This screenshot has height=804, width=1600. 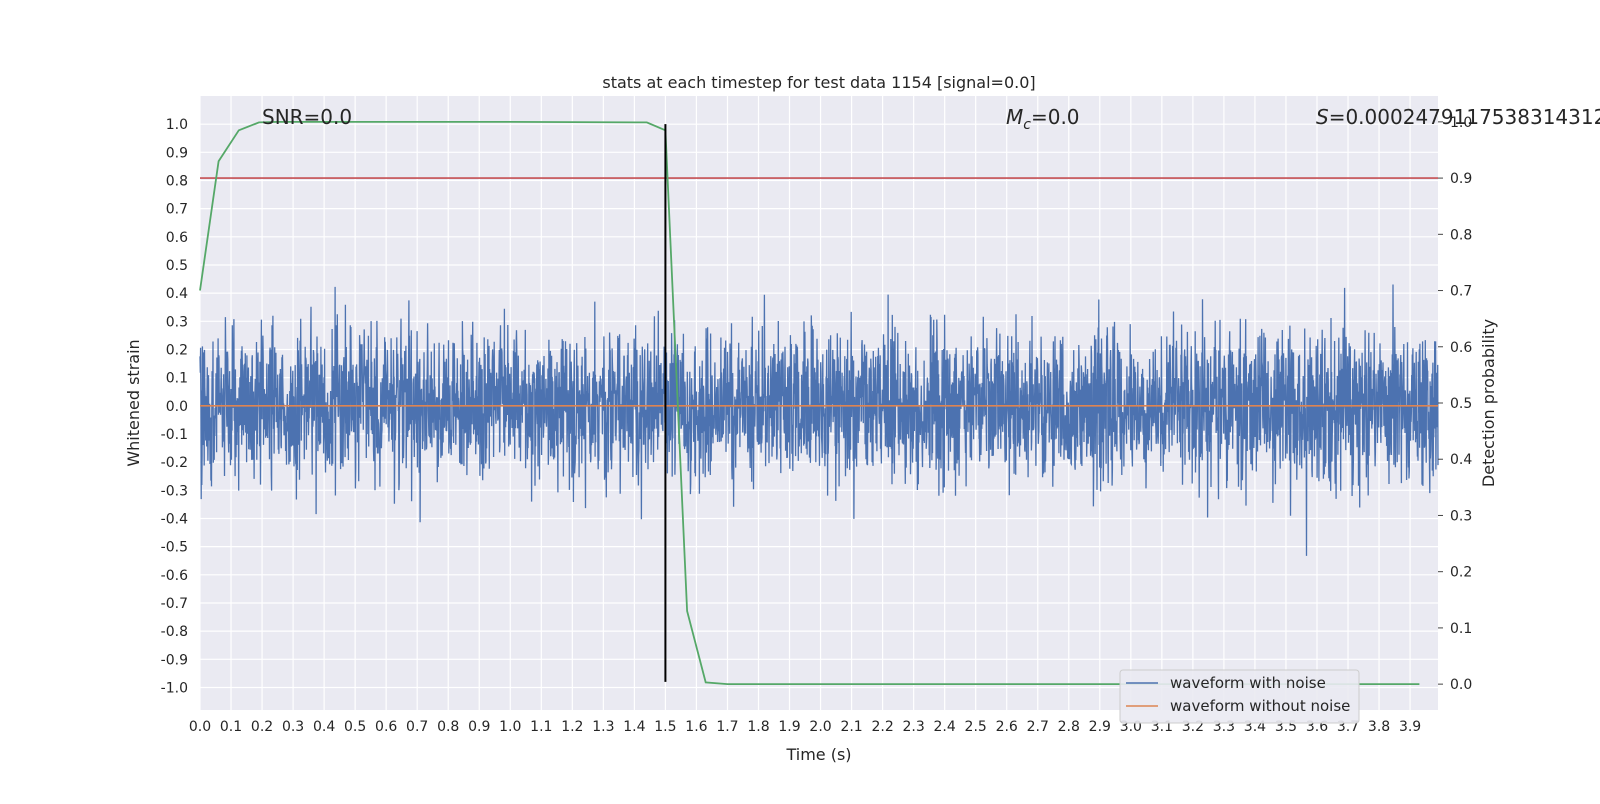 I want to click on y-tick-label-left: 0.7, so click(x=177, y=210).